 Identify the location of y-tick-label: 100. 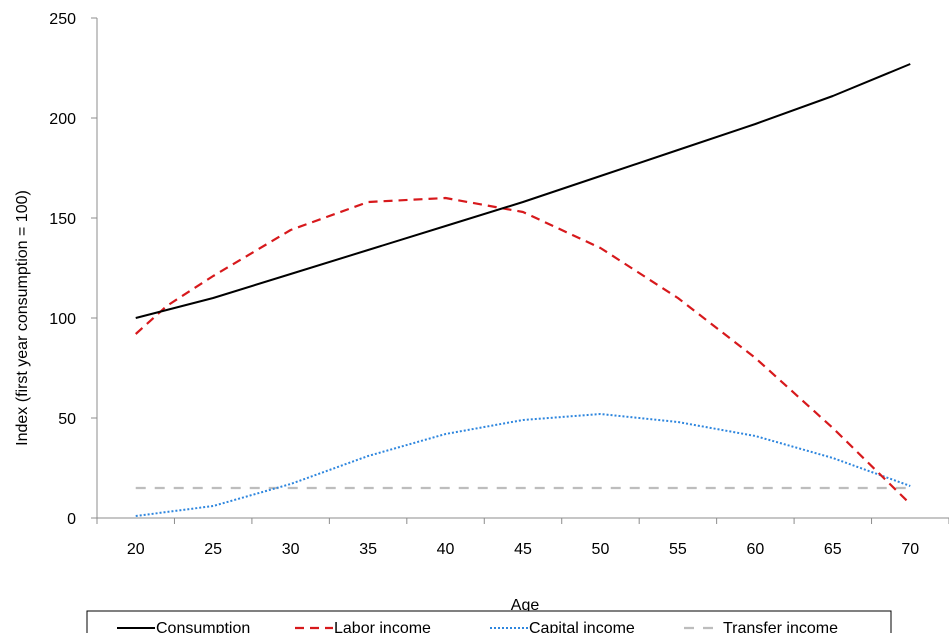
(62, 319).